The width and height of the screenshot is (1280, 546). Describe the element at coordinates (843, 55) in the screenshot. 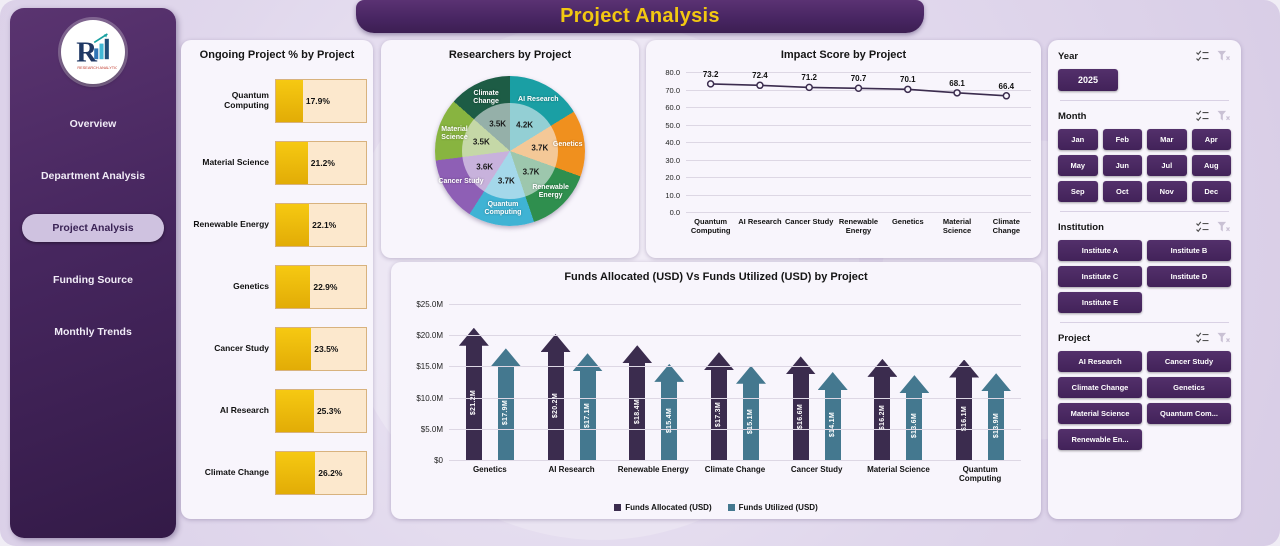

I see `chart-title: Impact Score by Project` at that location.